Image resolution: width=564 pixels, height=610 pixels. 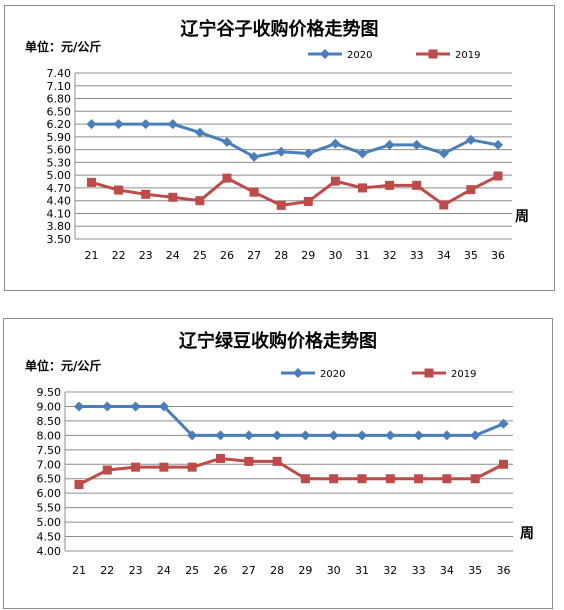 I want to click on x-tick-label: 25, so click(x=200, y=255).